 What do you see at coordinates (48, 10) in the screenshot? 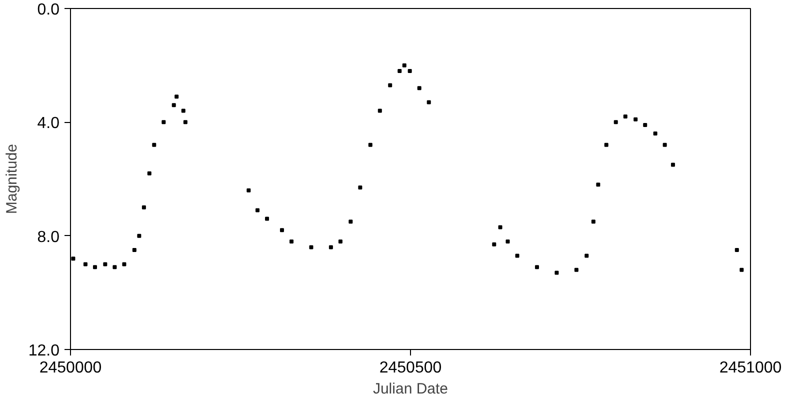
I see `y-tick-label: 0.0` at bounding box center [48, 10].